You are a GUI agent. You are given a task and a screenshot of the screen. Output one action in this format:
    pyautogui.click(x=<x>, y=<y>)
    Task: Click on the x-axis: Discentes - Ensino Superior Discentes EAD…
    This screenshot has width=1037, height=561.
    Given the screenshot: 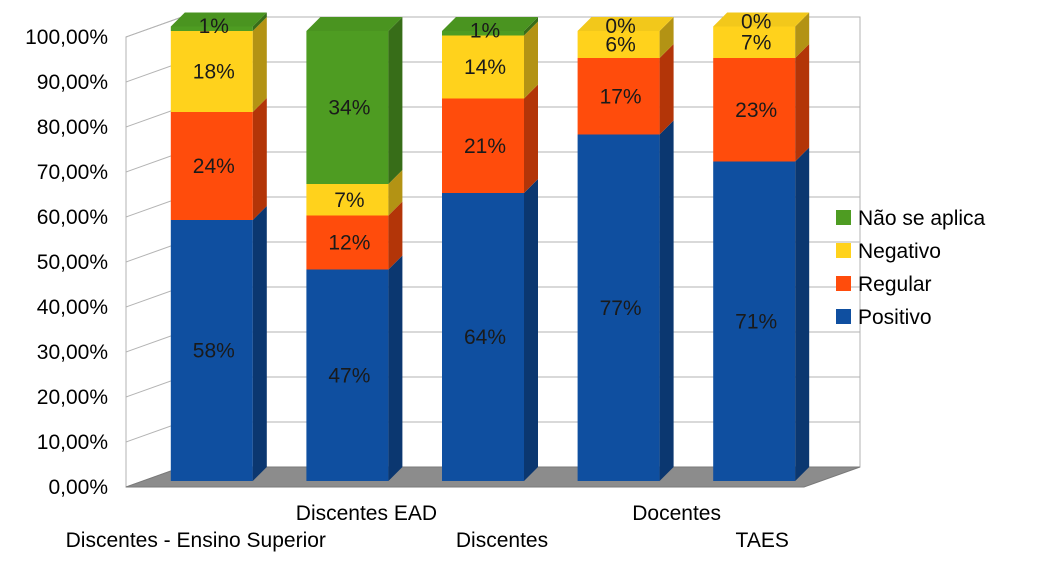 What is the action you would take?
    pyautogui.click(x=427, y=527)
    